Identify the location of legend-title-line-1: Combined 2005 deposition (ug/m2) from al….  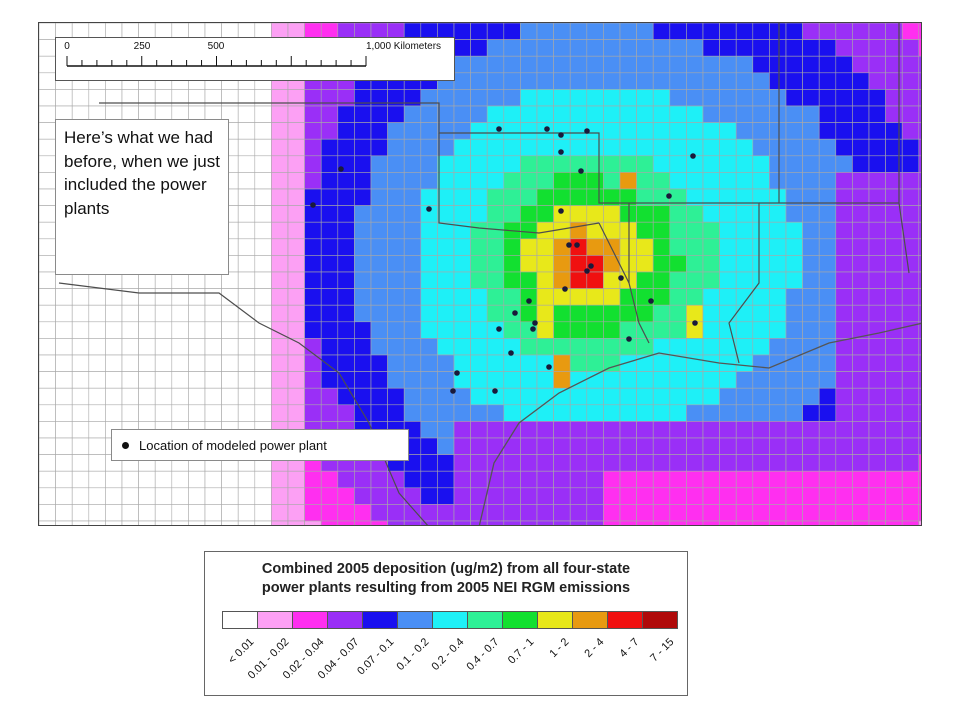
(446, 569).